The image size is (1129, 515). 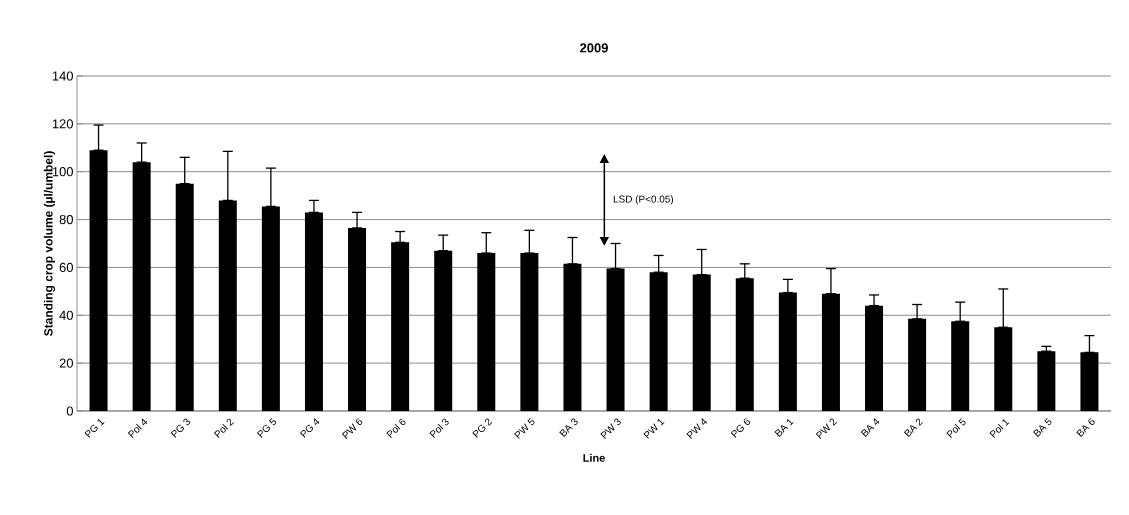 I want to click on x-tick-label: PG 5, so click(x=266, y=428).